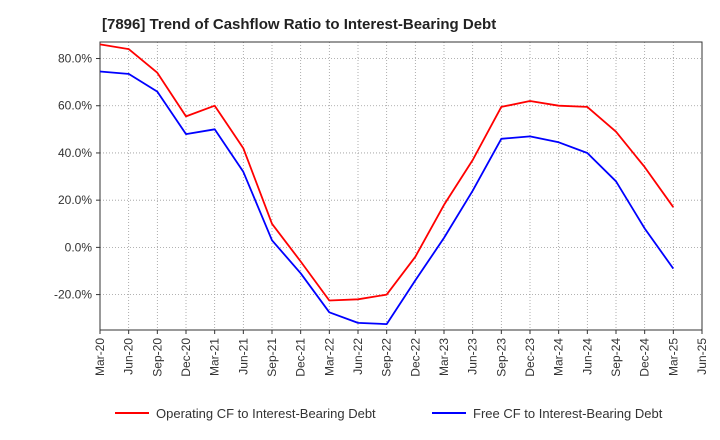  What do you see at coordinates (100, 357) in the screenshot?
I see `x-tick-label: Mar-20` at bounding box center [100, 357].